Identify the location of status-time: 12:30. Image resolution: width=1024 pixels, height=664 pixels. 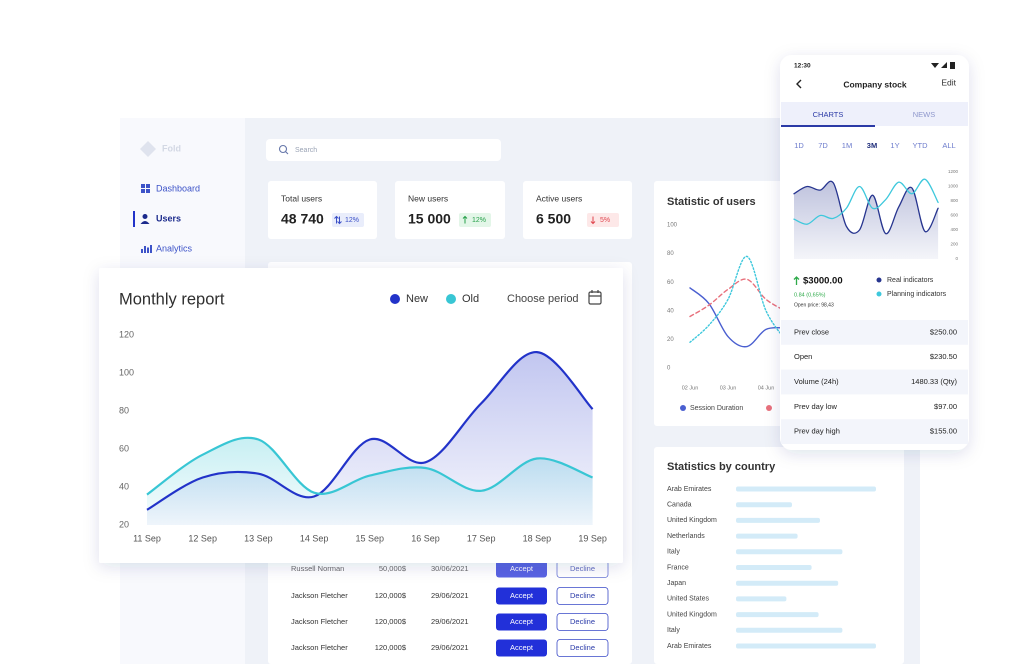
(802, 66).